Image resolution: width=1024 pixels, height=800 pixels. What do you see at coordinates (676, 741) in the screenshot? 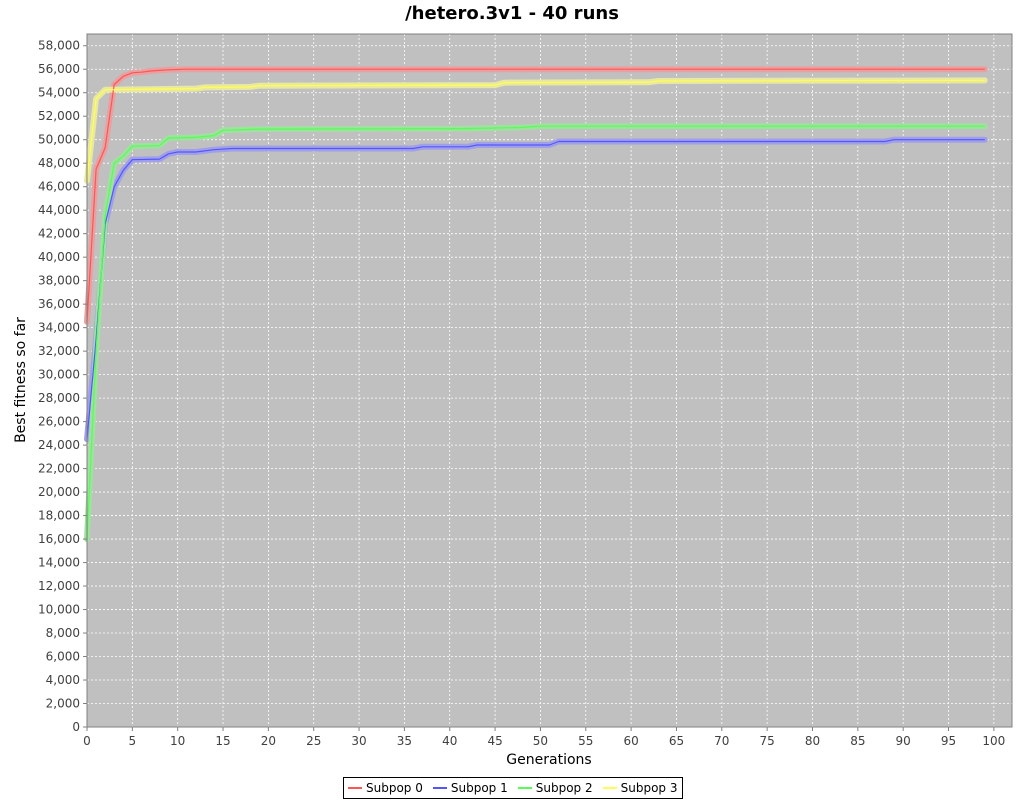
I see `x-tick-label: 65` at bounding box center [676, 741].